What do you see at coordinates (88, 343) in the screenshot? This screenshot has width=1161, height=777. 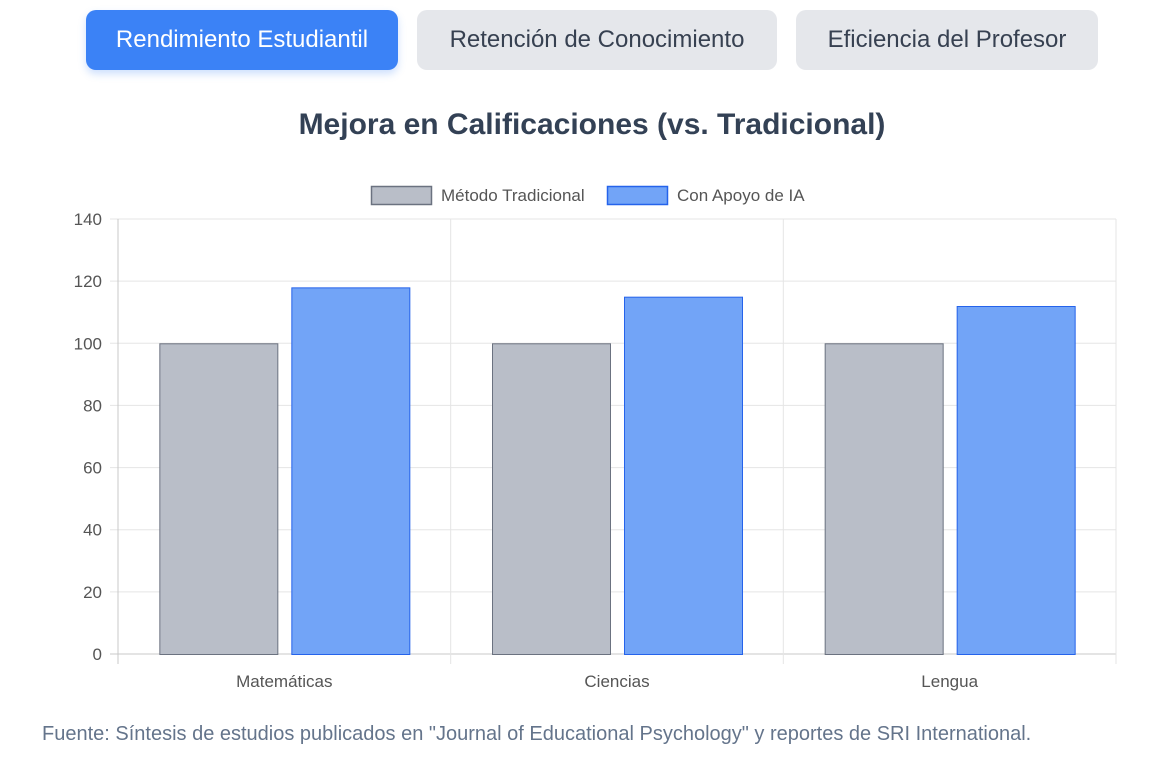 I see `y-tick-label: 100` at bounding box center [88, 343].